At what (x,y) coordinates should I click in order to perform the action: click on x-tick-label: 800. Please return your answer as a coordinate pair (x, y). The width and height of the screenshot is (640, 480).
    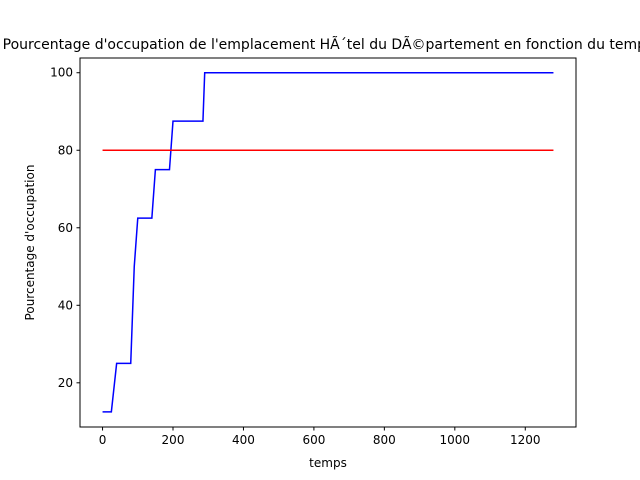
    Looking at the image, I should click on (384, 440).